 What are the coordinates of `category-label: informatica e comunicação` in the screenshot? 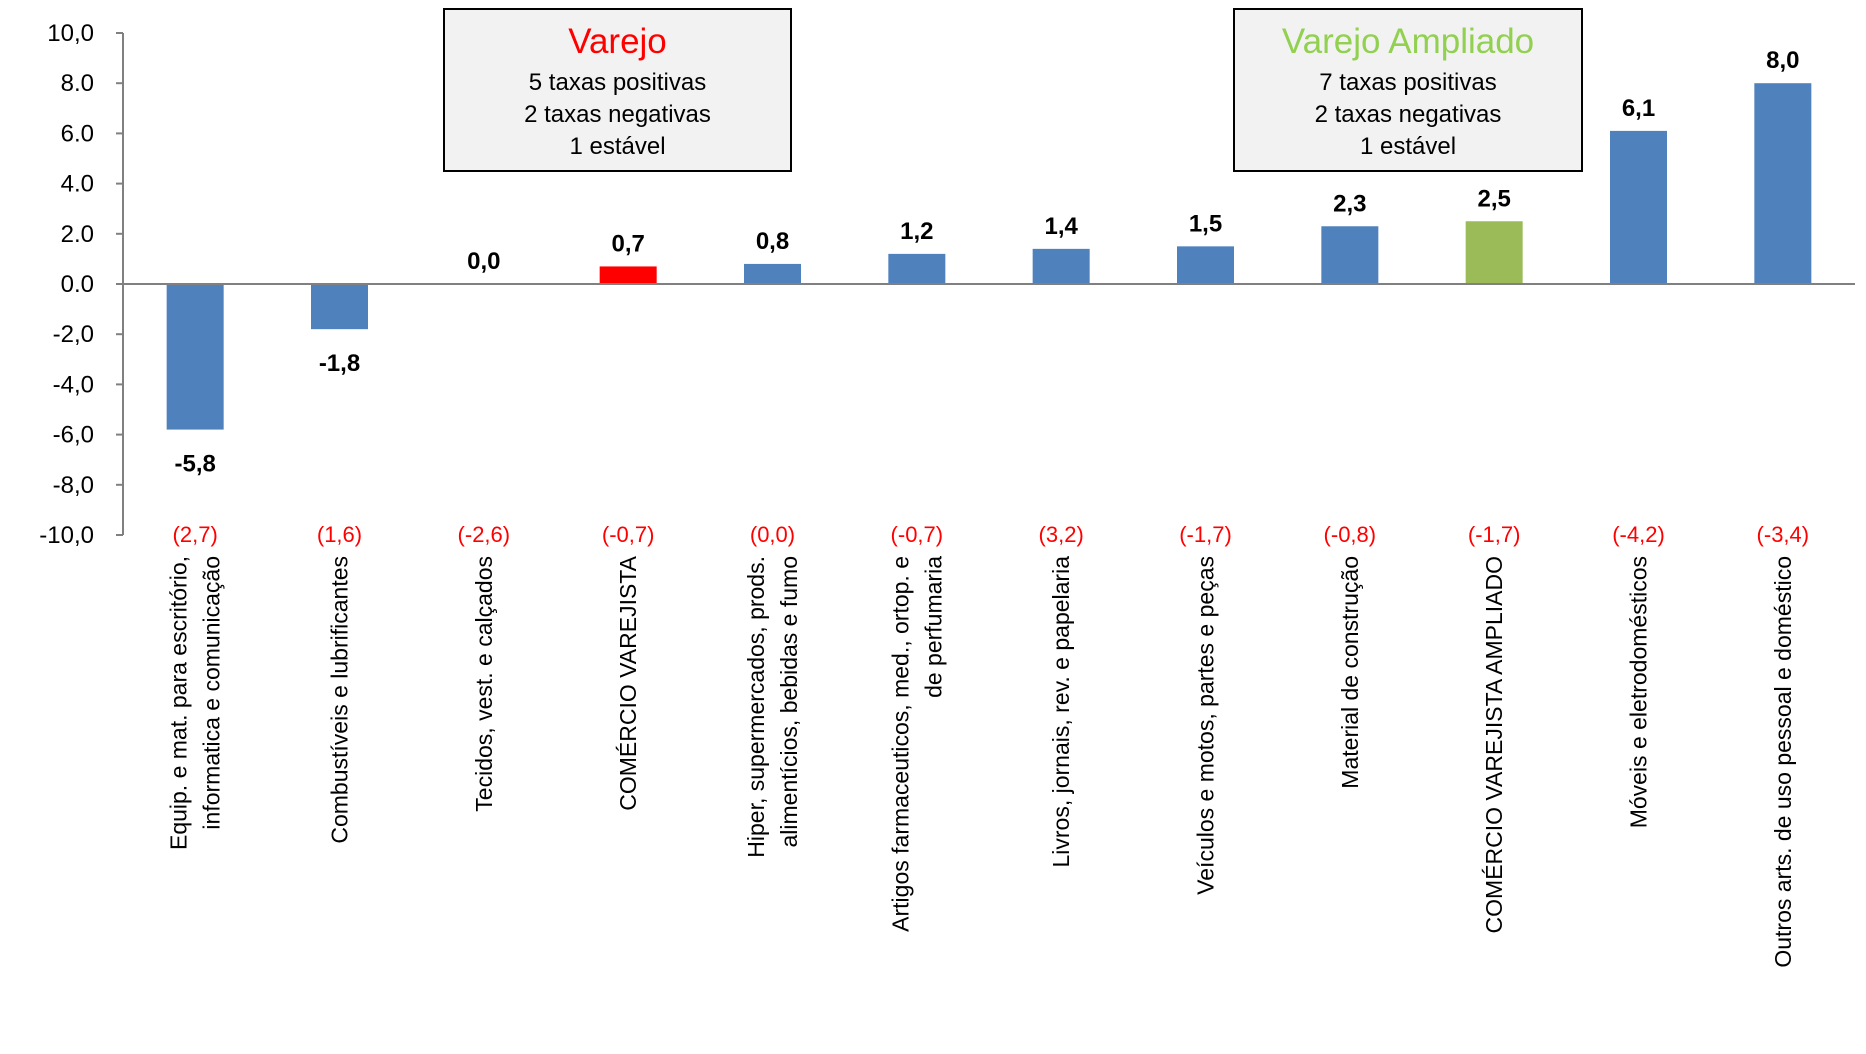 It's located at (212, 693).